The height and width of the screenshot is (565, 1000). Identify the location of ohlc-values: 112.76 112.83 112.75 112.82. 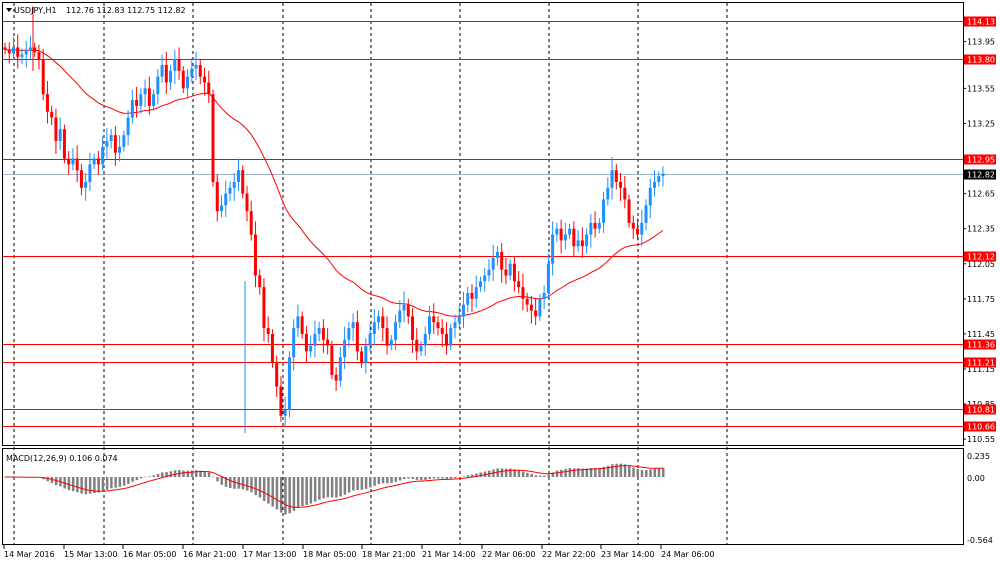
(126, 10).